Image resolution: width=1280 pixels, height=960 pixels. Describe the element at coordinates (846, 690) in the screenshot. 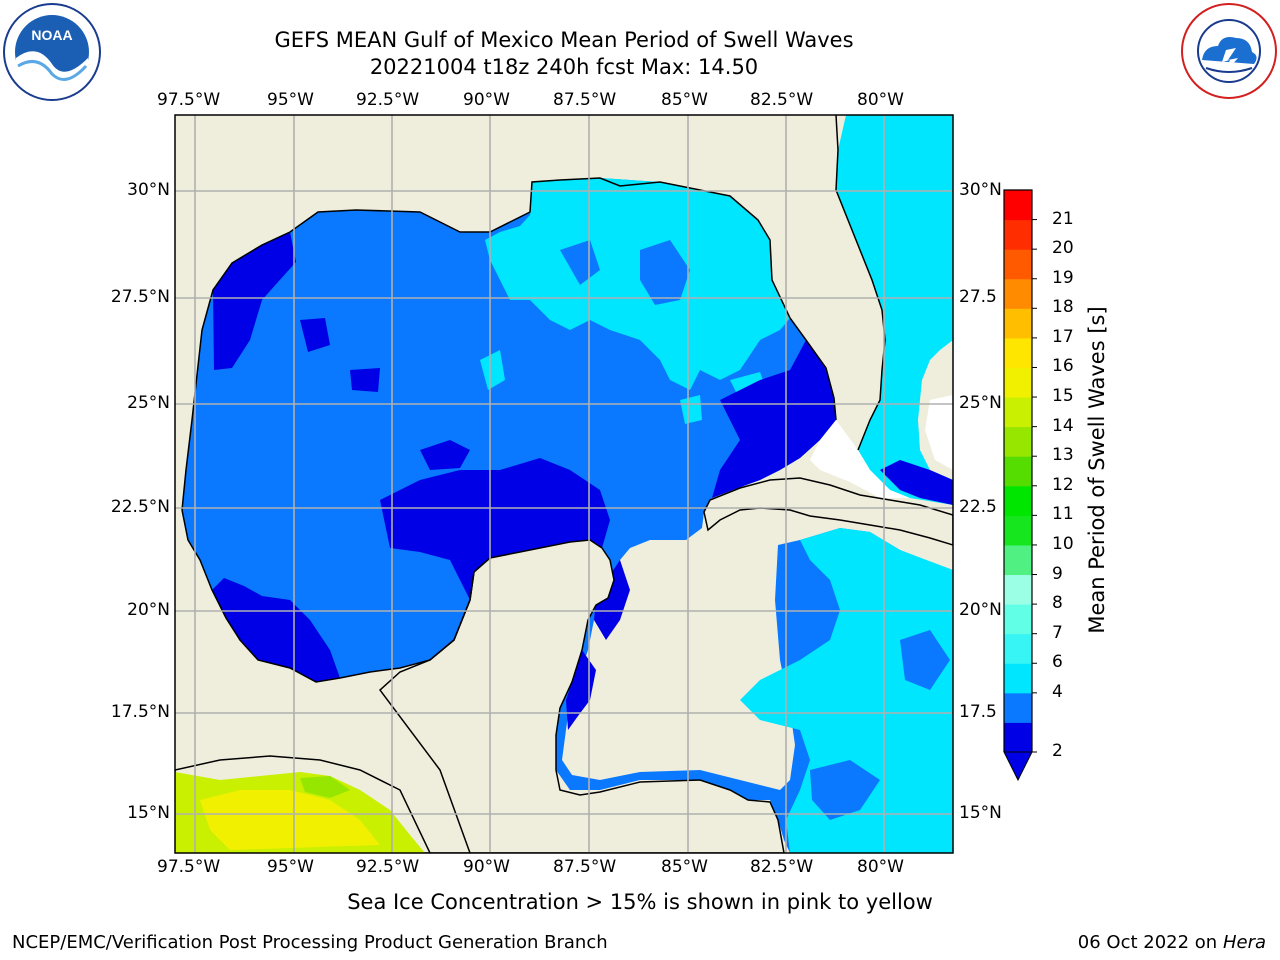

I see `caribbean-cyan` at that location.